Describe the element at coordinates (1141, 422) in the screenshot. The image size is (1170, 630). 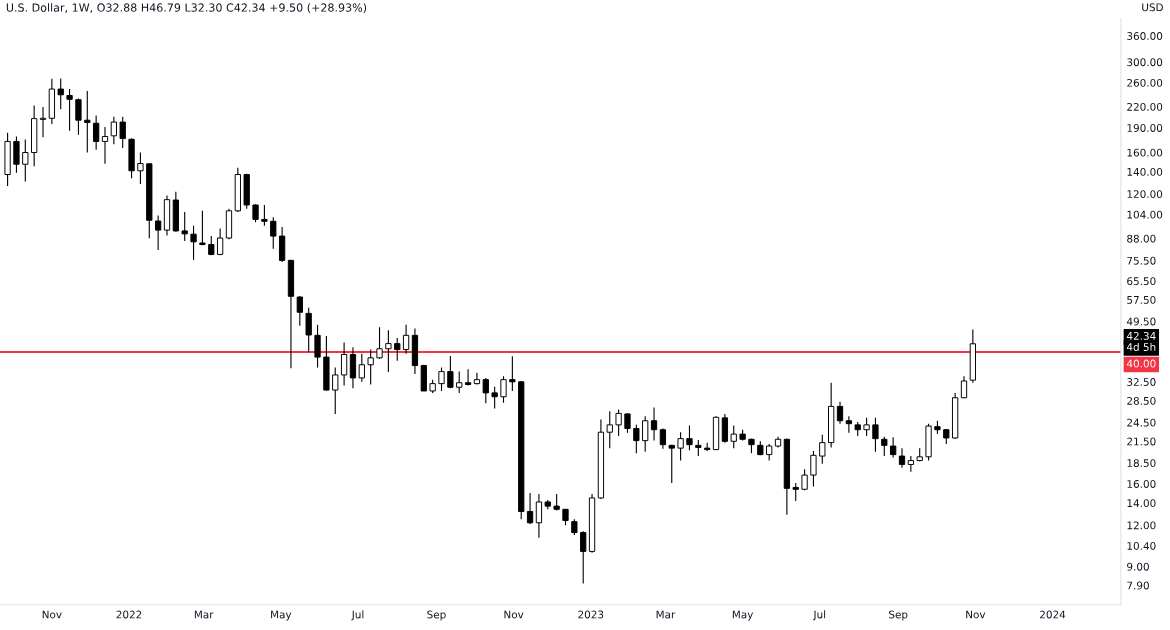
I see `y-tick-label: 24.50` at that location.